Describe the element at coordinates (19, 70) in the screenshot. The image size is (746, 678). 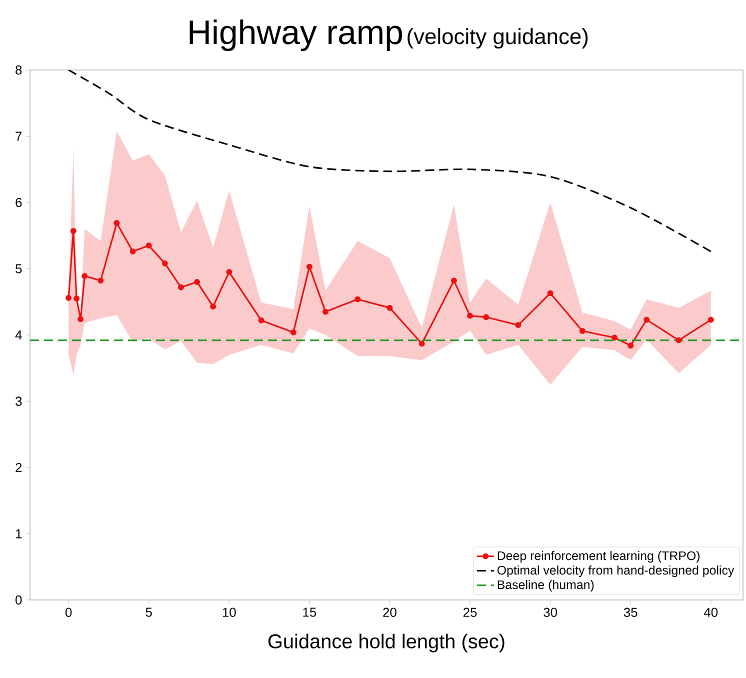
I see `y-tick-label: 8` at that location.